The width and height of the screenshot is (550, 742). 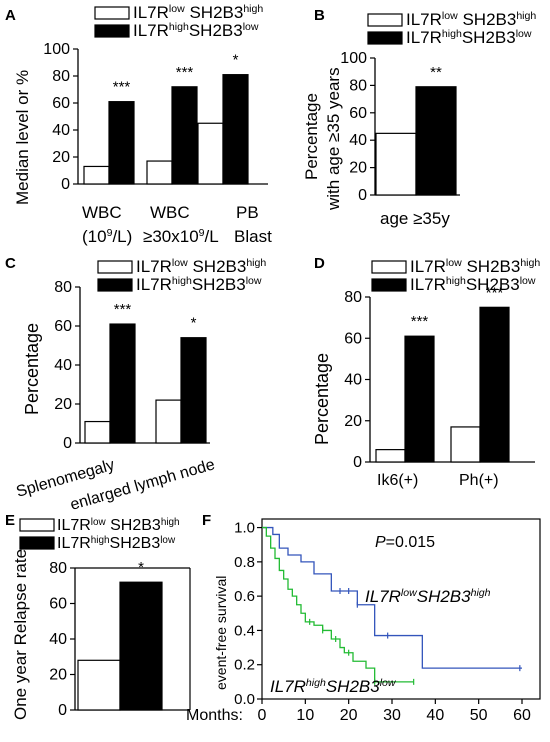 I want to click on y-tick-label: 0.6, so click(x=244, y=596).